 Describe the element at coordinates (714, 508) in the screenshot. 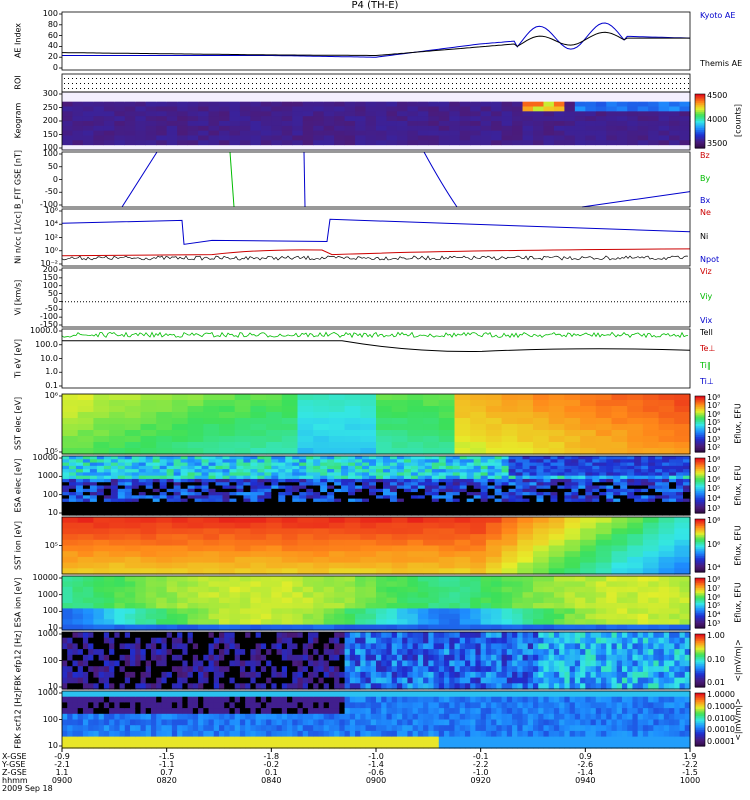

I see `colorbar-tick-label: 10³` at that location.